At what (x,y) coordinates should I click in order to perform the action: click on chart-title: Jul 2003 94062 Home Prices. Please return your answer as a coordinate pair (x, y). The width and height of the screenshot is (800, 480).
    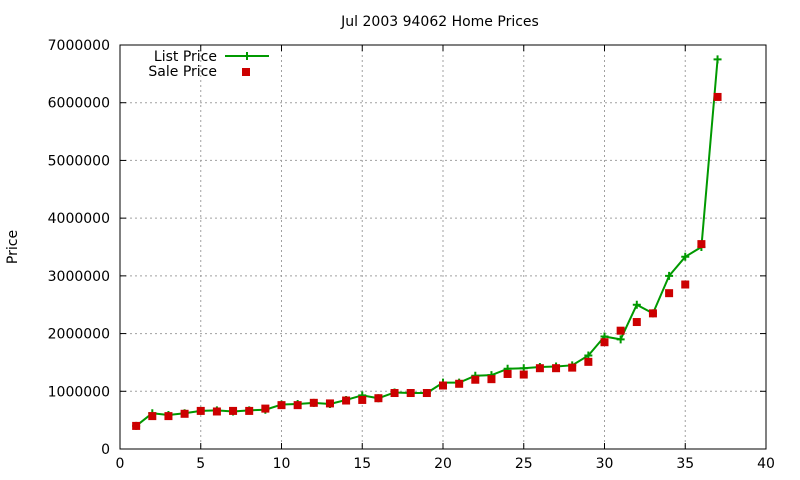
    Looking at the image, I should click on (439, 22).